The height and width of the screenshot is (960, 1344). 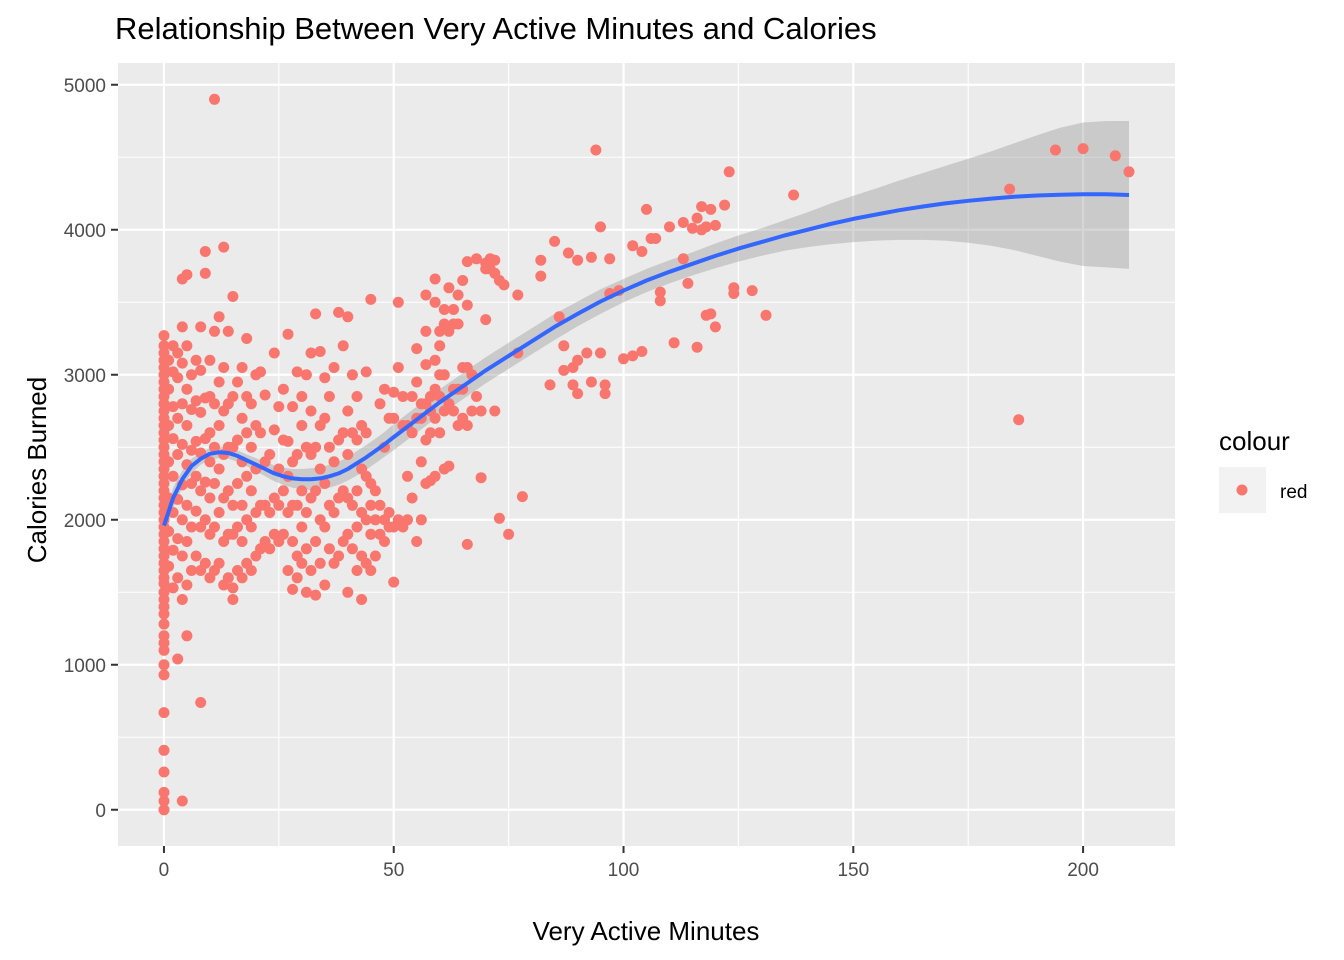 What do you see at coordinates (85, 231) in the screenshot?
I see `y-tick-label: 4000` at bounding box center [85, 231].